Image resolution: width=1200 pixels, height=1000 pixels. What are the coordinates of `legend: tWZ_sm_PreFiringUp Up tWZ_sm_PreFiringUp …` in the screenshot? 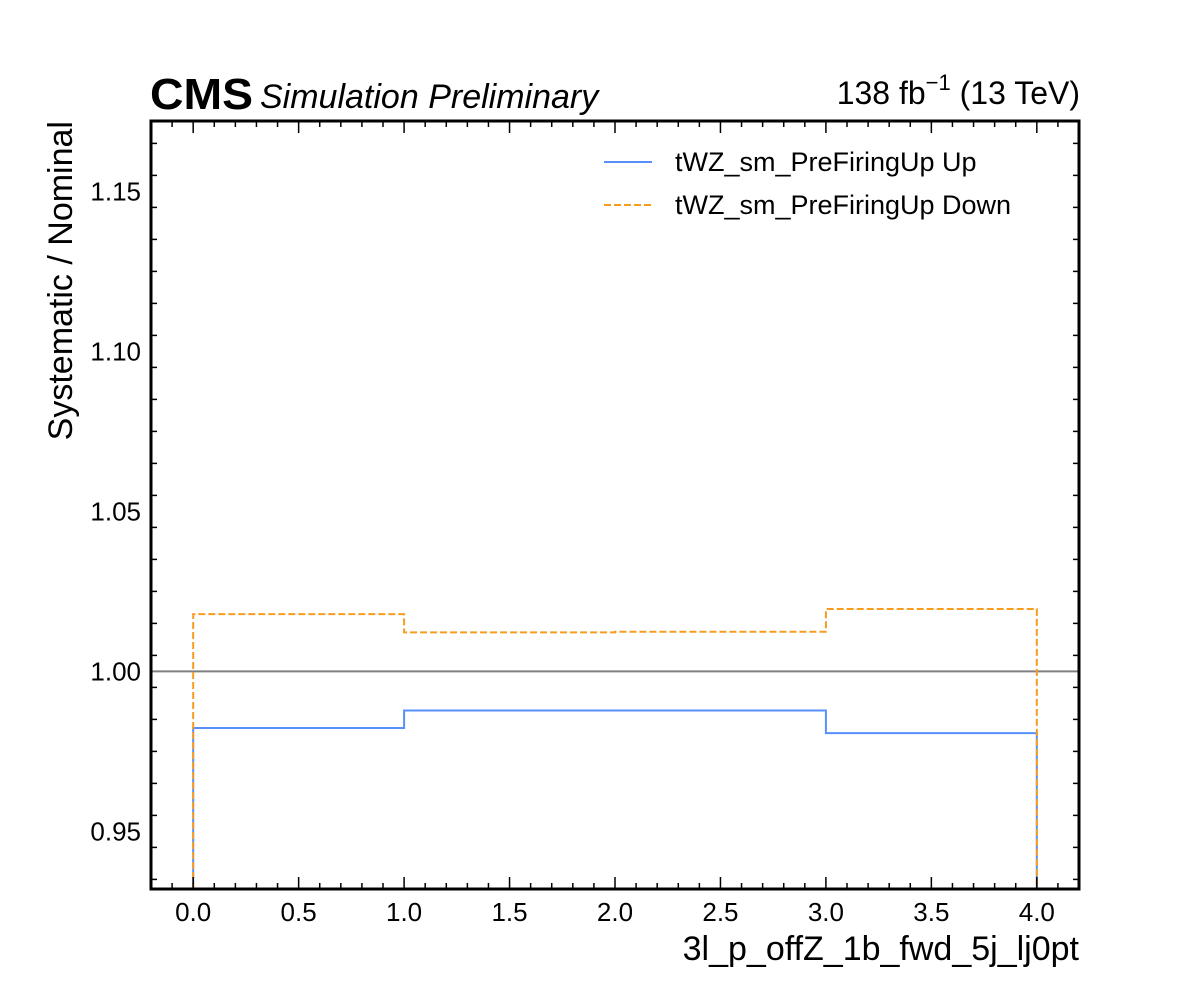 It's located at (807, 183).